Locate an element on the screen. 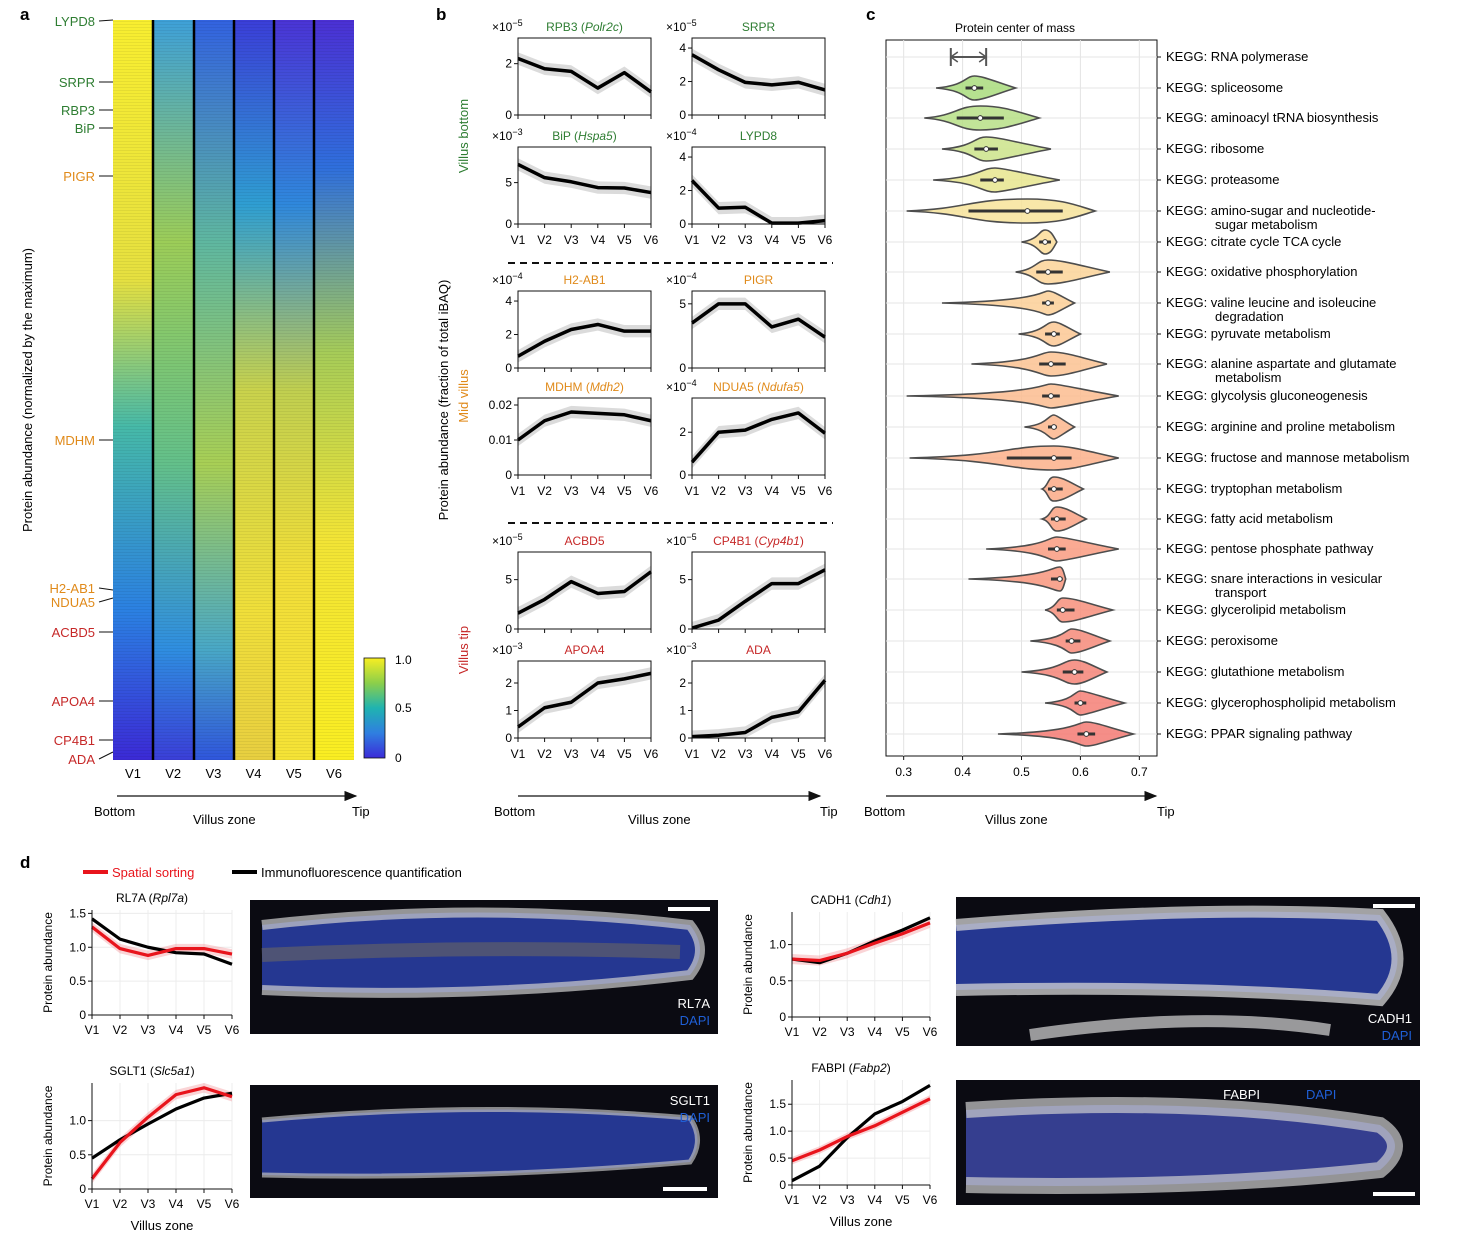  category-label: KEGG: amino-sugar and nucleotide- is located at coordinates (1271, 210).